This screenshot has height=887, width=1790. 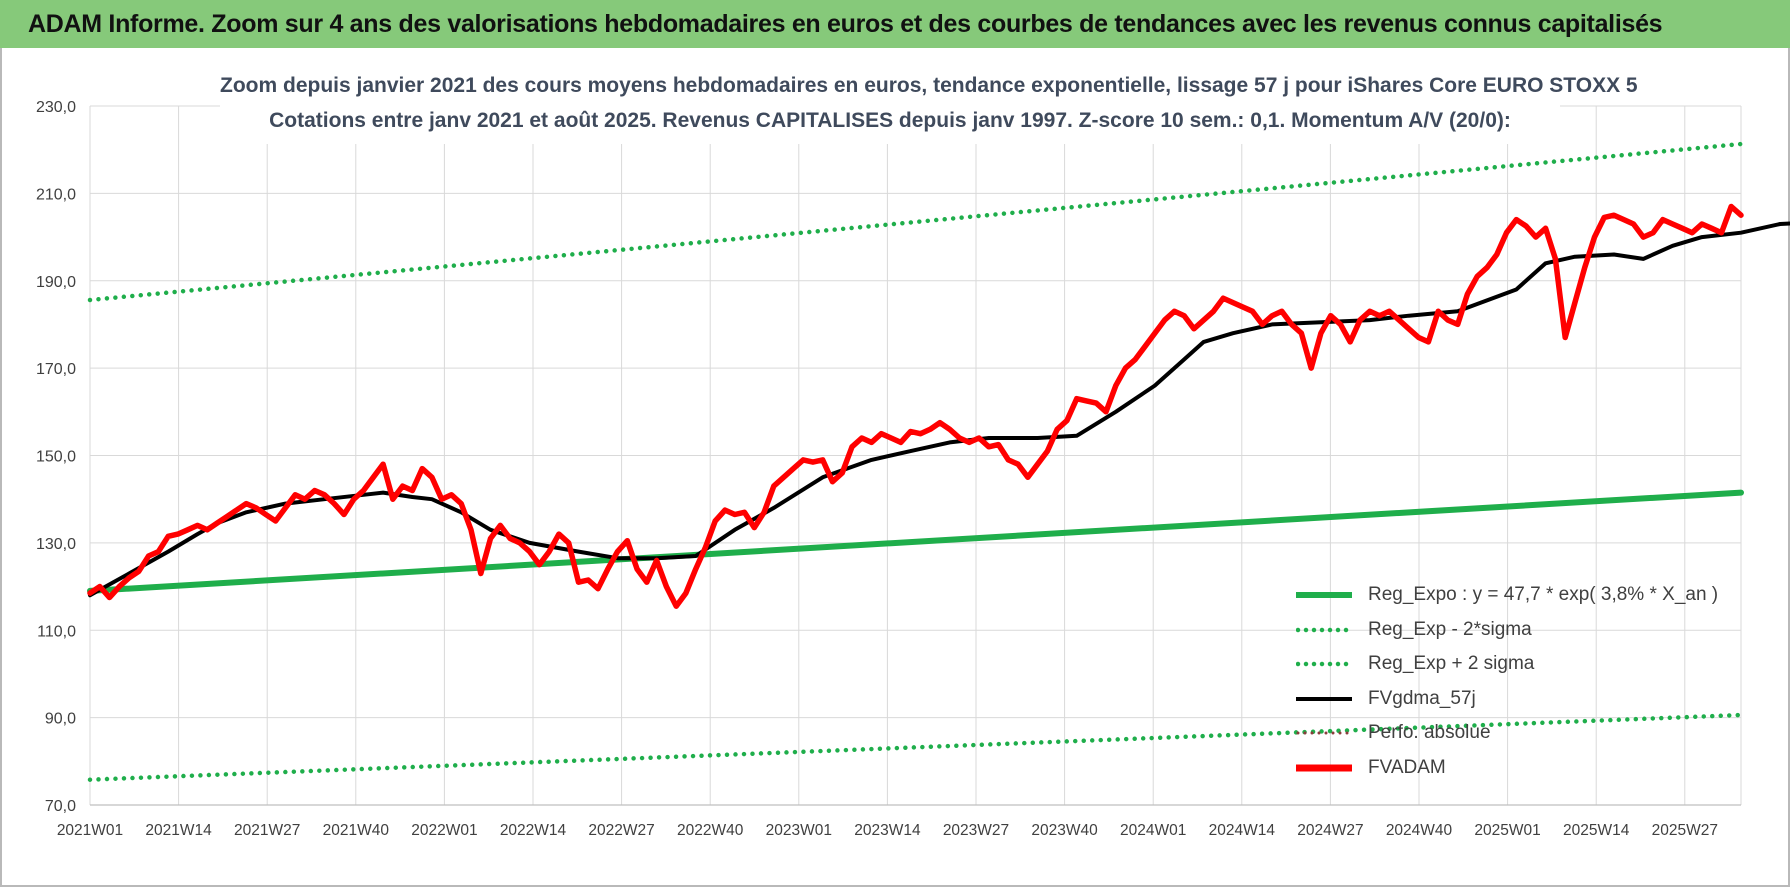 I want to click on y-tick-label: 170,0, so click(x=56, y=369).